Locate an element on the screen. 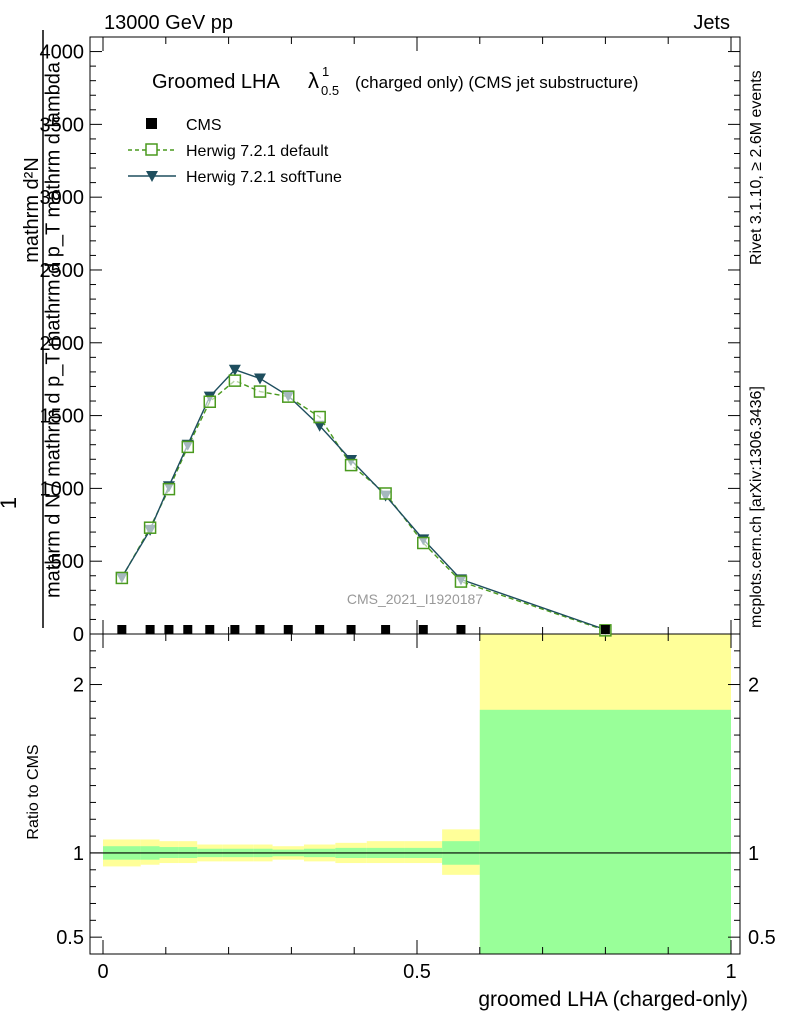  y-tick-label-4: 2000 is located at coordinates (62, 344).